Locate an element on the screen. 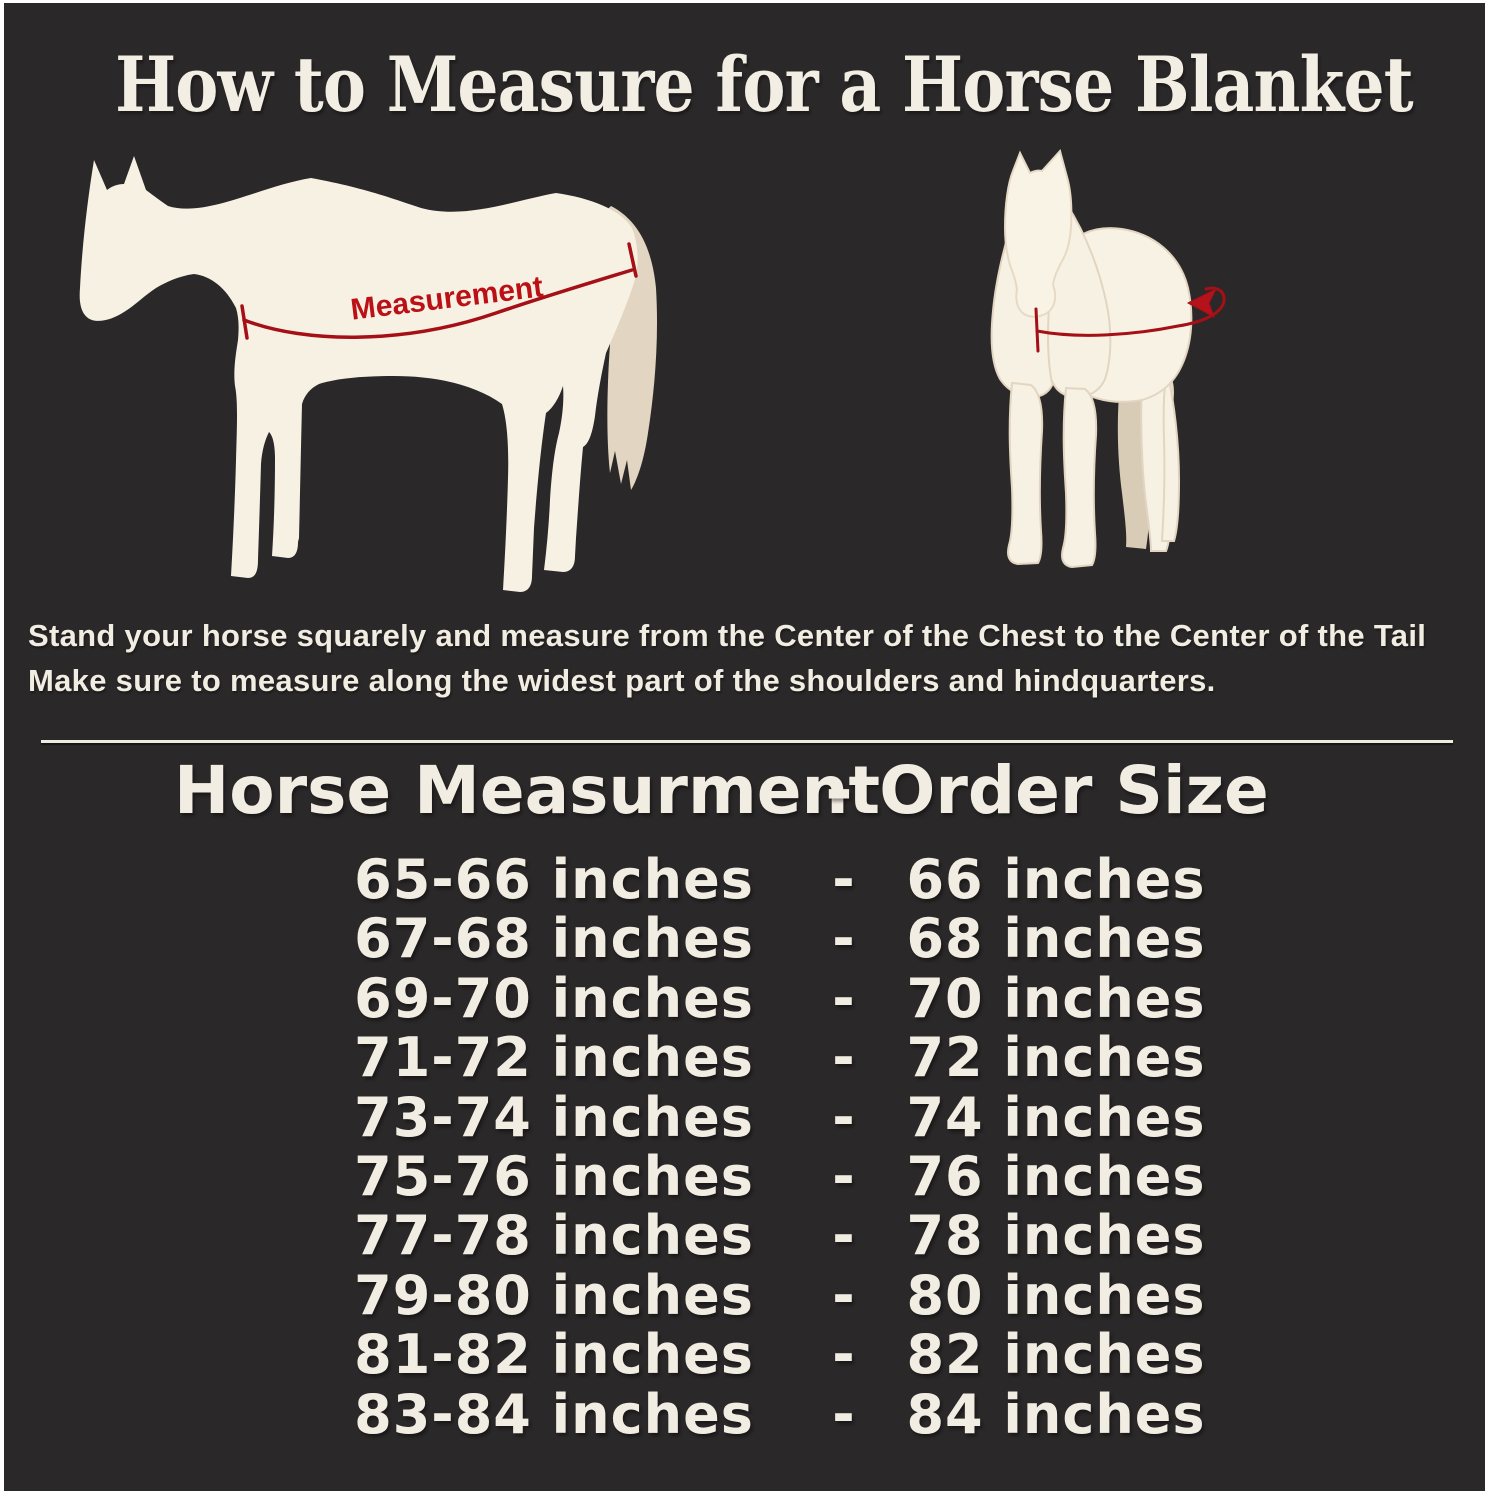 The width and height of the screenshot is (1491, 1500). size-chart-header: Horse Measurment - Order Size is located at coordinates (731, 791).